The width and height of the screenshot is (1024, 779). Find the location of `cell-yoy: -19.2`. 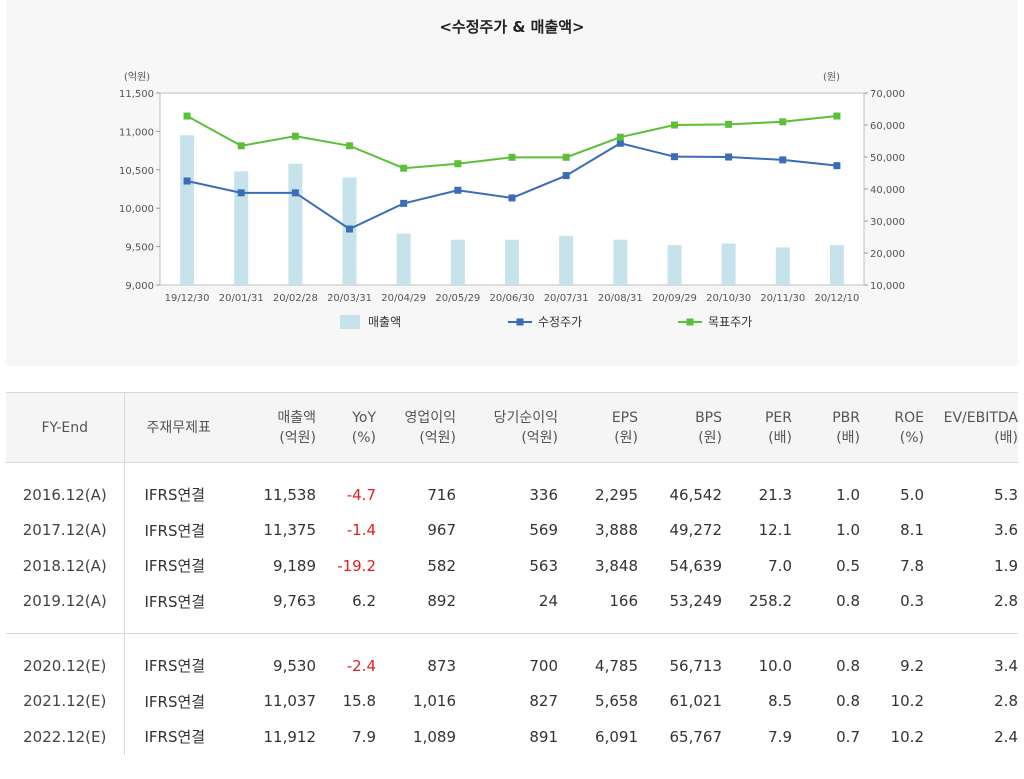

cell-yoy: -19.2 is located at coordinates (356, 565).